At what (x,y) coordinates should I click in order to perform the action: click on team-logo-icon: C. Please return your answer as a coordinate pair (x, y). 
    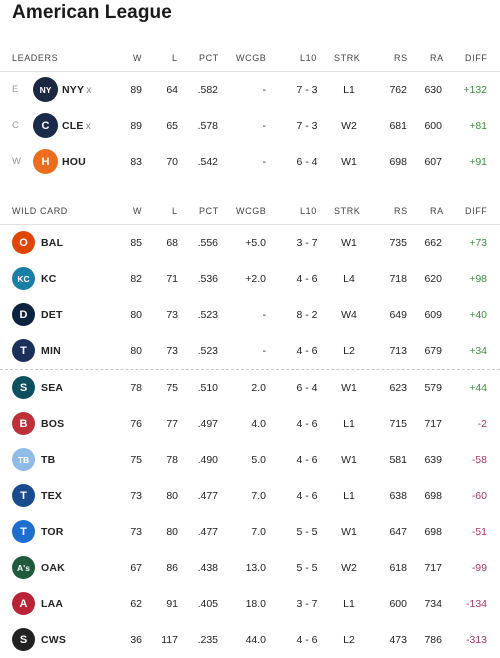
    Looking at the image, I should click on (45, 125).